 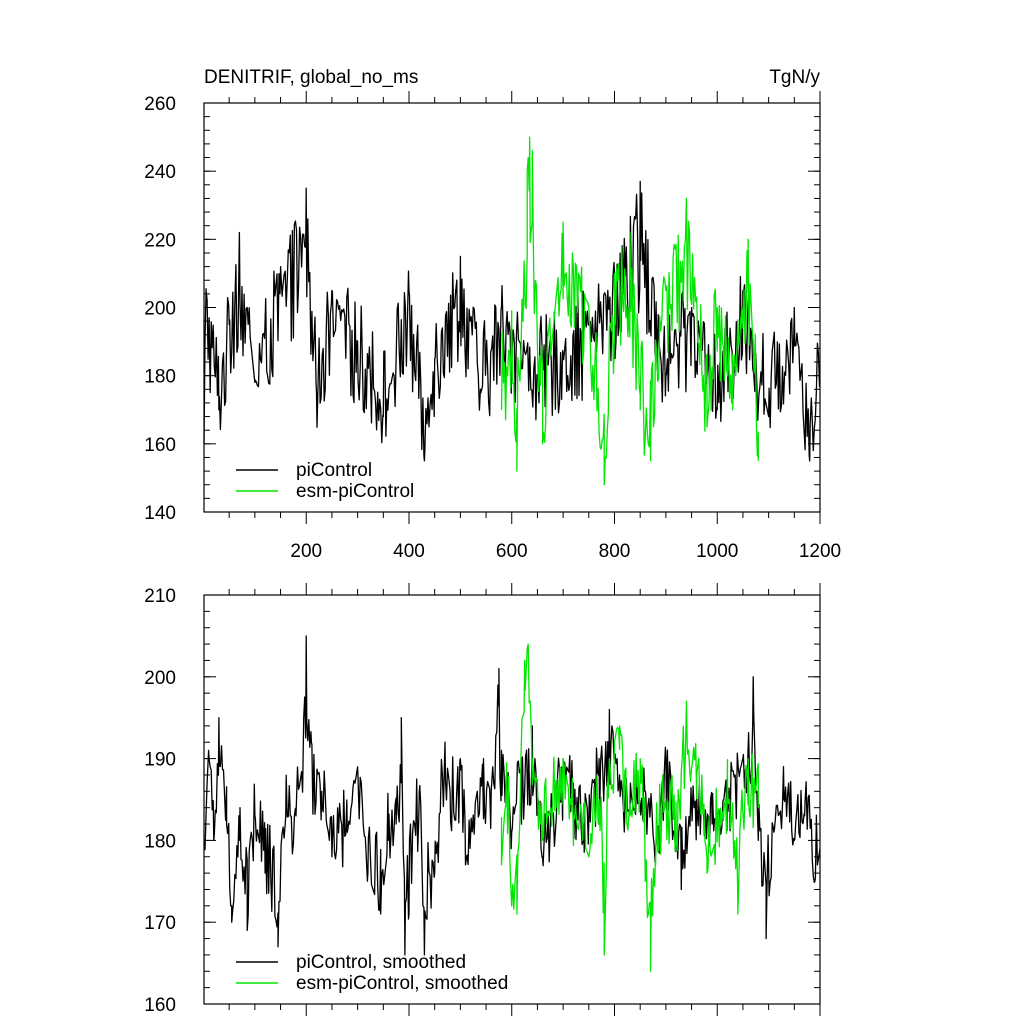 What do you see at coordinates (409, 551) in the screenshot?
I see `x-tick-label: 400` at bounding box center [409, 551].